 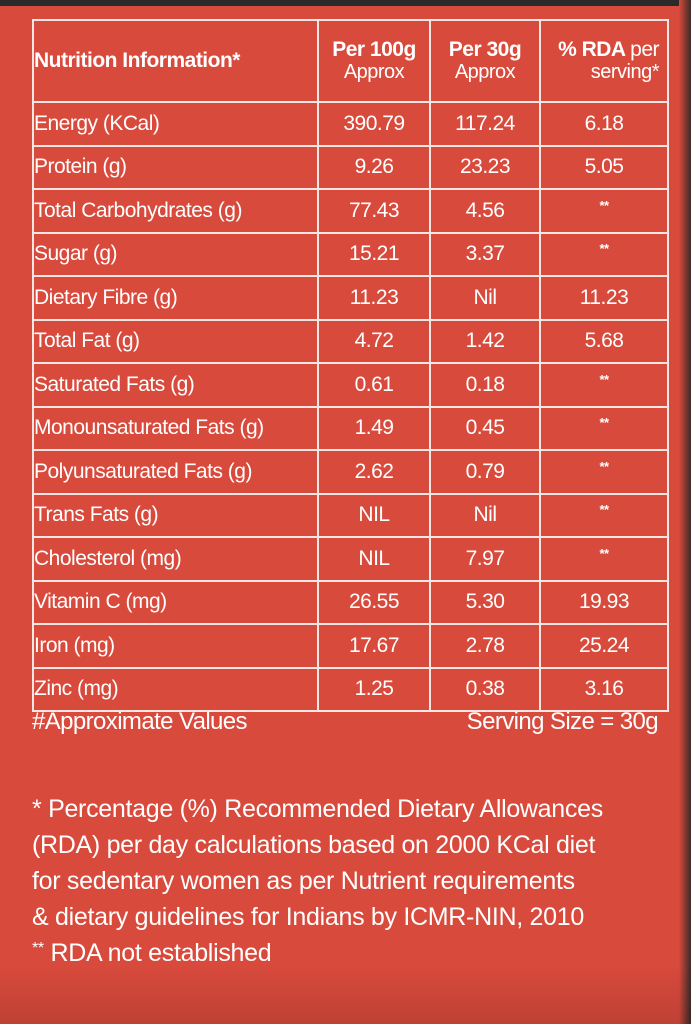 What do you see at coordinates (374, 689) in the screenshot?
I see `per-100g-cell: 1.25` at bounding box center [374, 689].